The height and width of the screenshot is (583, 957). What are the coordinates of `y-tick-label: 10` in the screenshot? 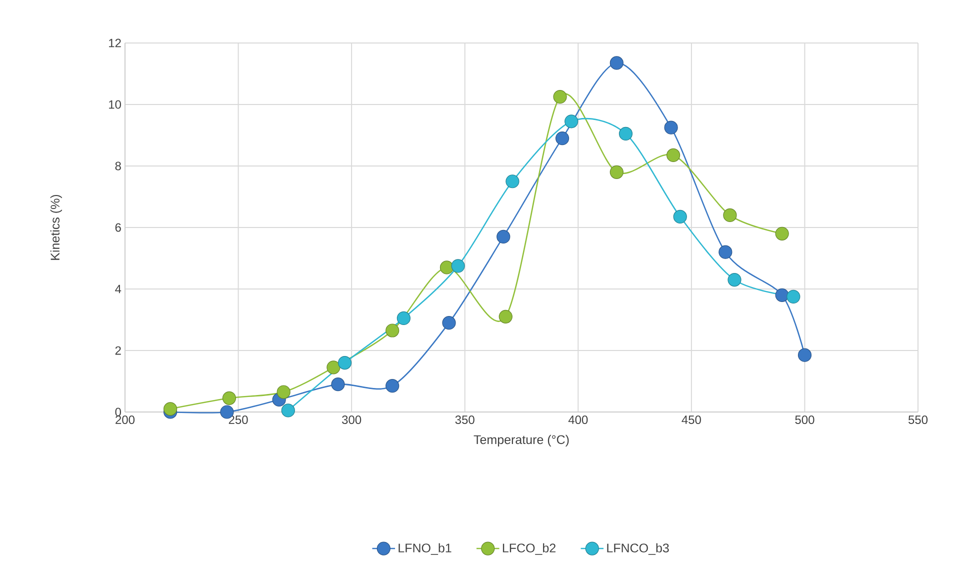 It's located at (115, 104).